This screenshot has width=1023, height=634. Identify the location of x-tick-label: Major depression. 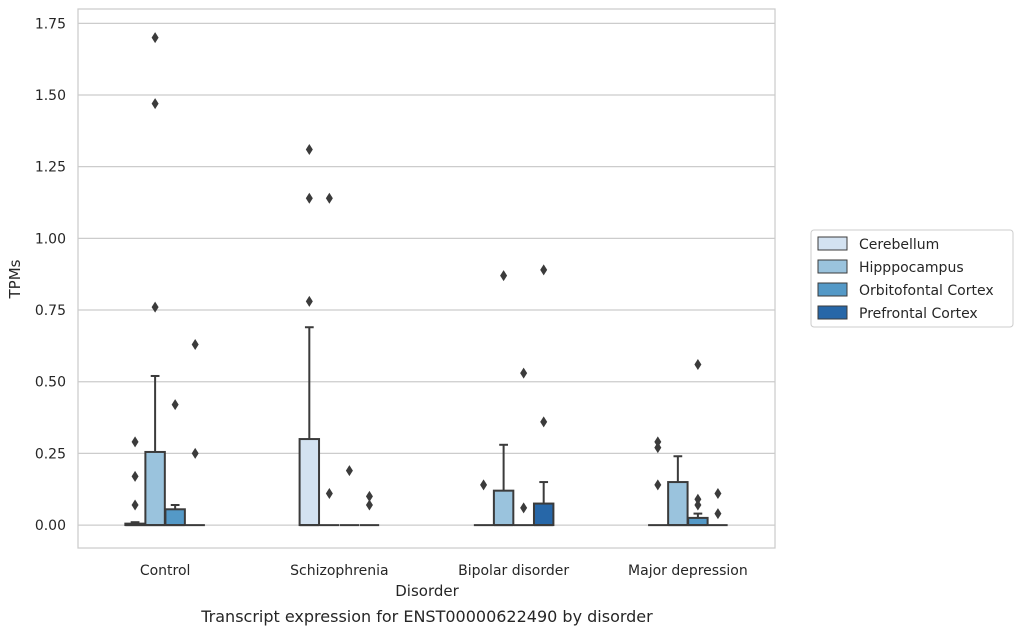
(688, 571).